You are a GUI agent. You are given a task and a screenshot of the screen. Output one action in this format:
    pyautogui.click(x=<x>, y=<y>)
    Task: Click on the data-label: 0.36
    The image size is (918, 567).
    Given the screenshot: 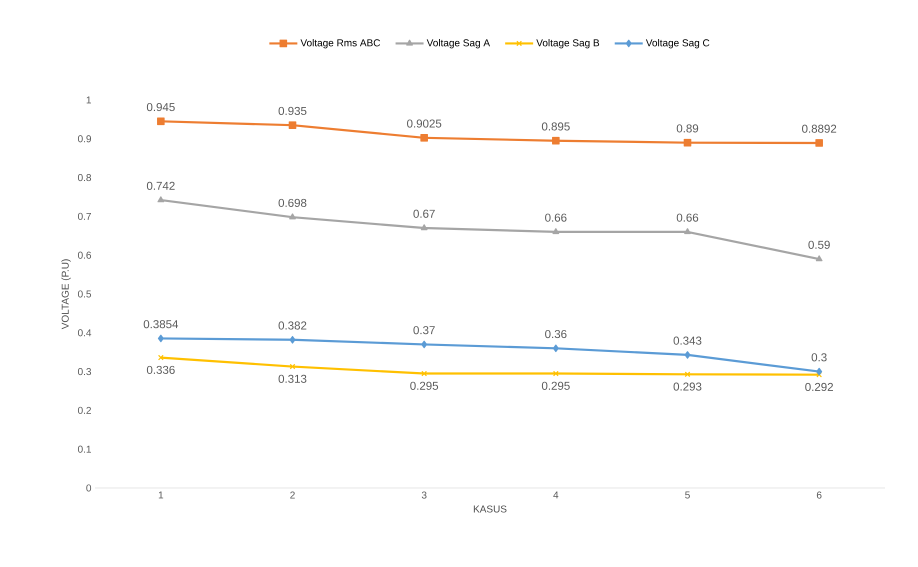 What is the action you would take?
    pyautogui.click(x=556, y=334)
    